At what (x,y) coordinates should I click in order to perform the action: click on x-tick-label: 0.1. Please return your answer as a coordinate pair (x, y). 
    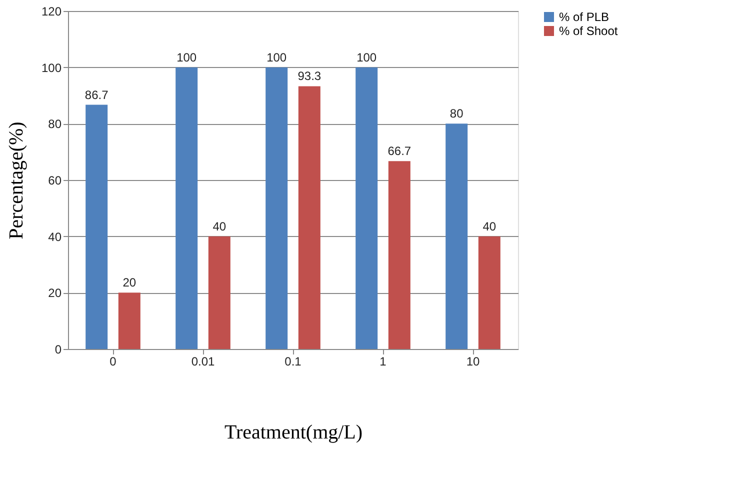
    Looking at the image, I should click on (293, 361).